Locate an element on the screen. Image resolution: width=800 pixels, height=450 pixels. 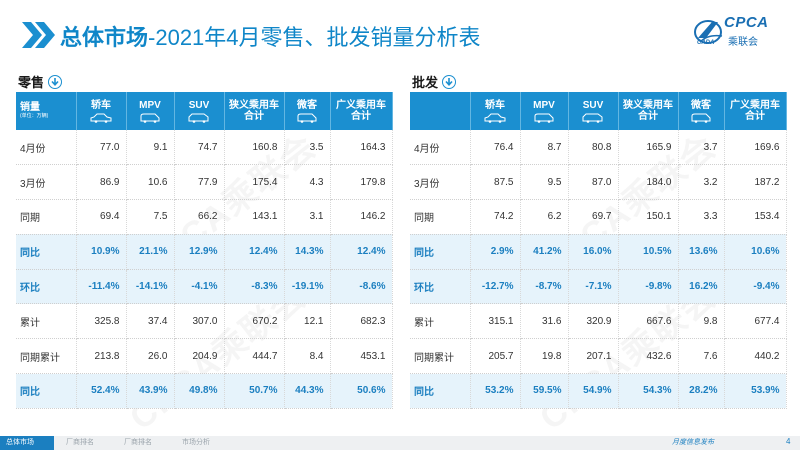
table-cell: 432.6 is located at coordinates (648, 356).